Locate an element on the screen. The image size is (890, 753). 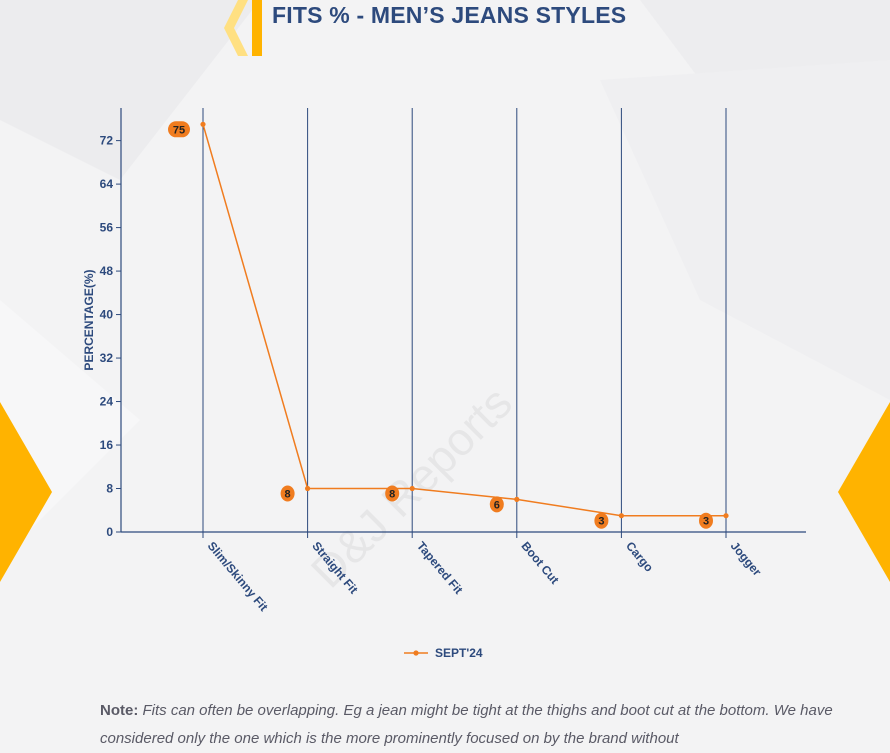
data-label: 6 is located at coordinates (497, 505).